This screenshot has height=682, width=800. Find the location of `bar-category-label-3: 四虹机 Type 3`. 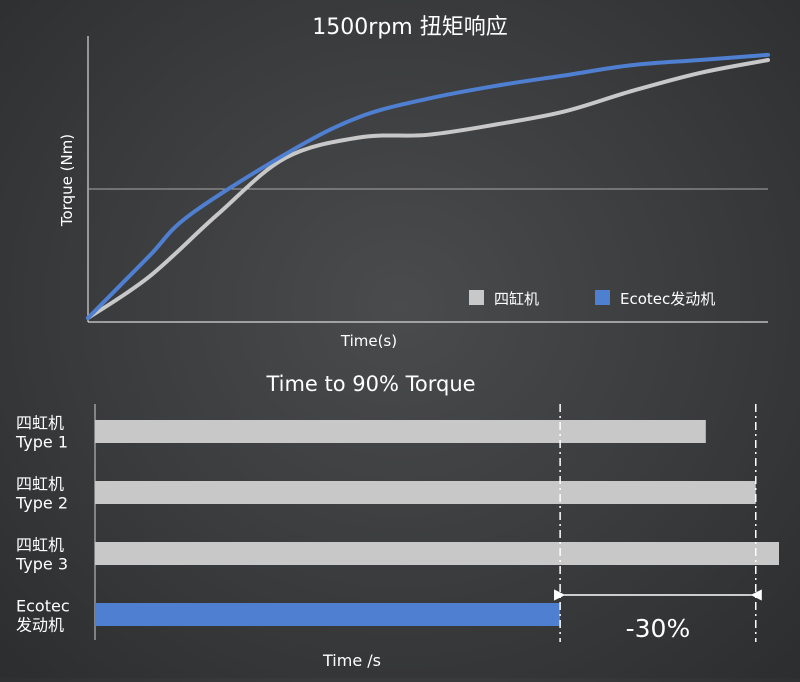

bar-category-label-3: 四虹机 Type 3 is located at coordinates (41, 555).